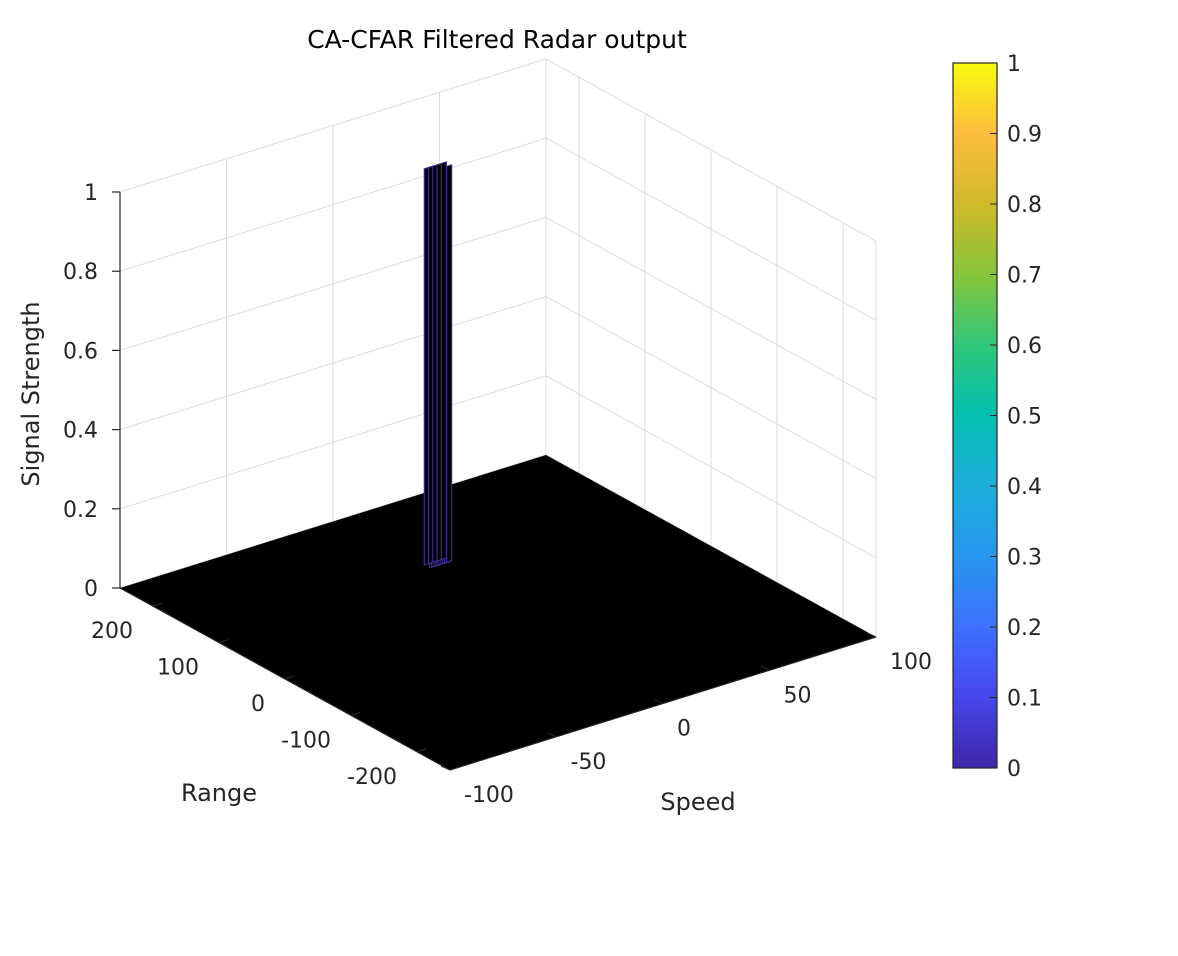 The height and width of the screenshot is (956, 1178). What do you see at coordinates (1014, 769) in the screenshot?
I see `colorbar-tick-label: 0` at bounding box center [1014, 769].